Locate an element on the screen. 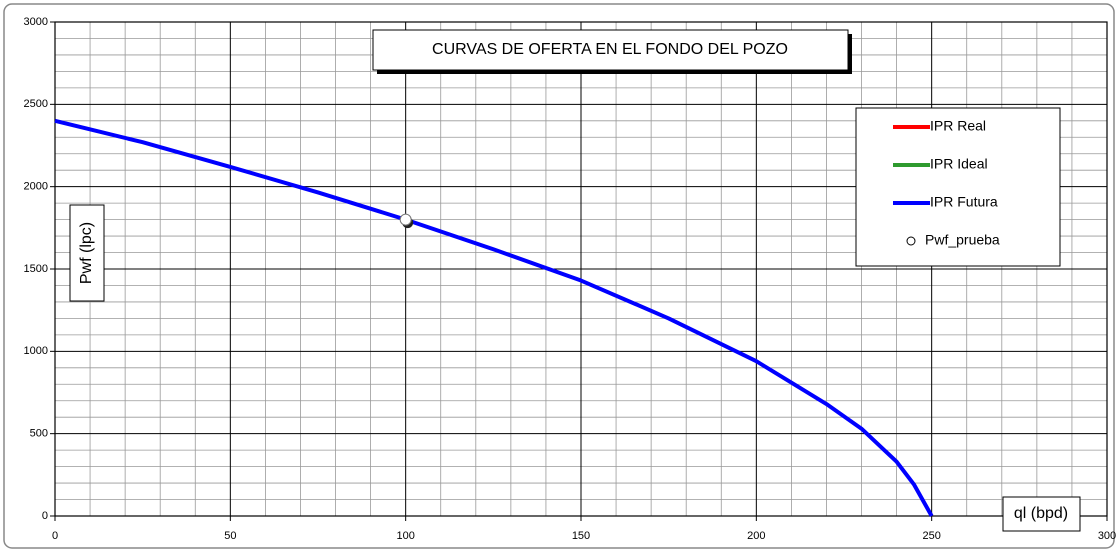  y-tick-label: 2500 is located at coordinates (36, 104).